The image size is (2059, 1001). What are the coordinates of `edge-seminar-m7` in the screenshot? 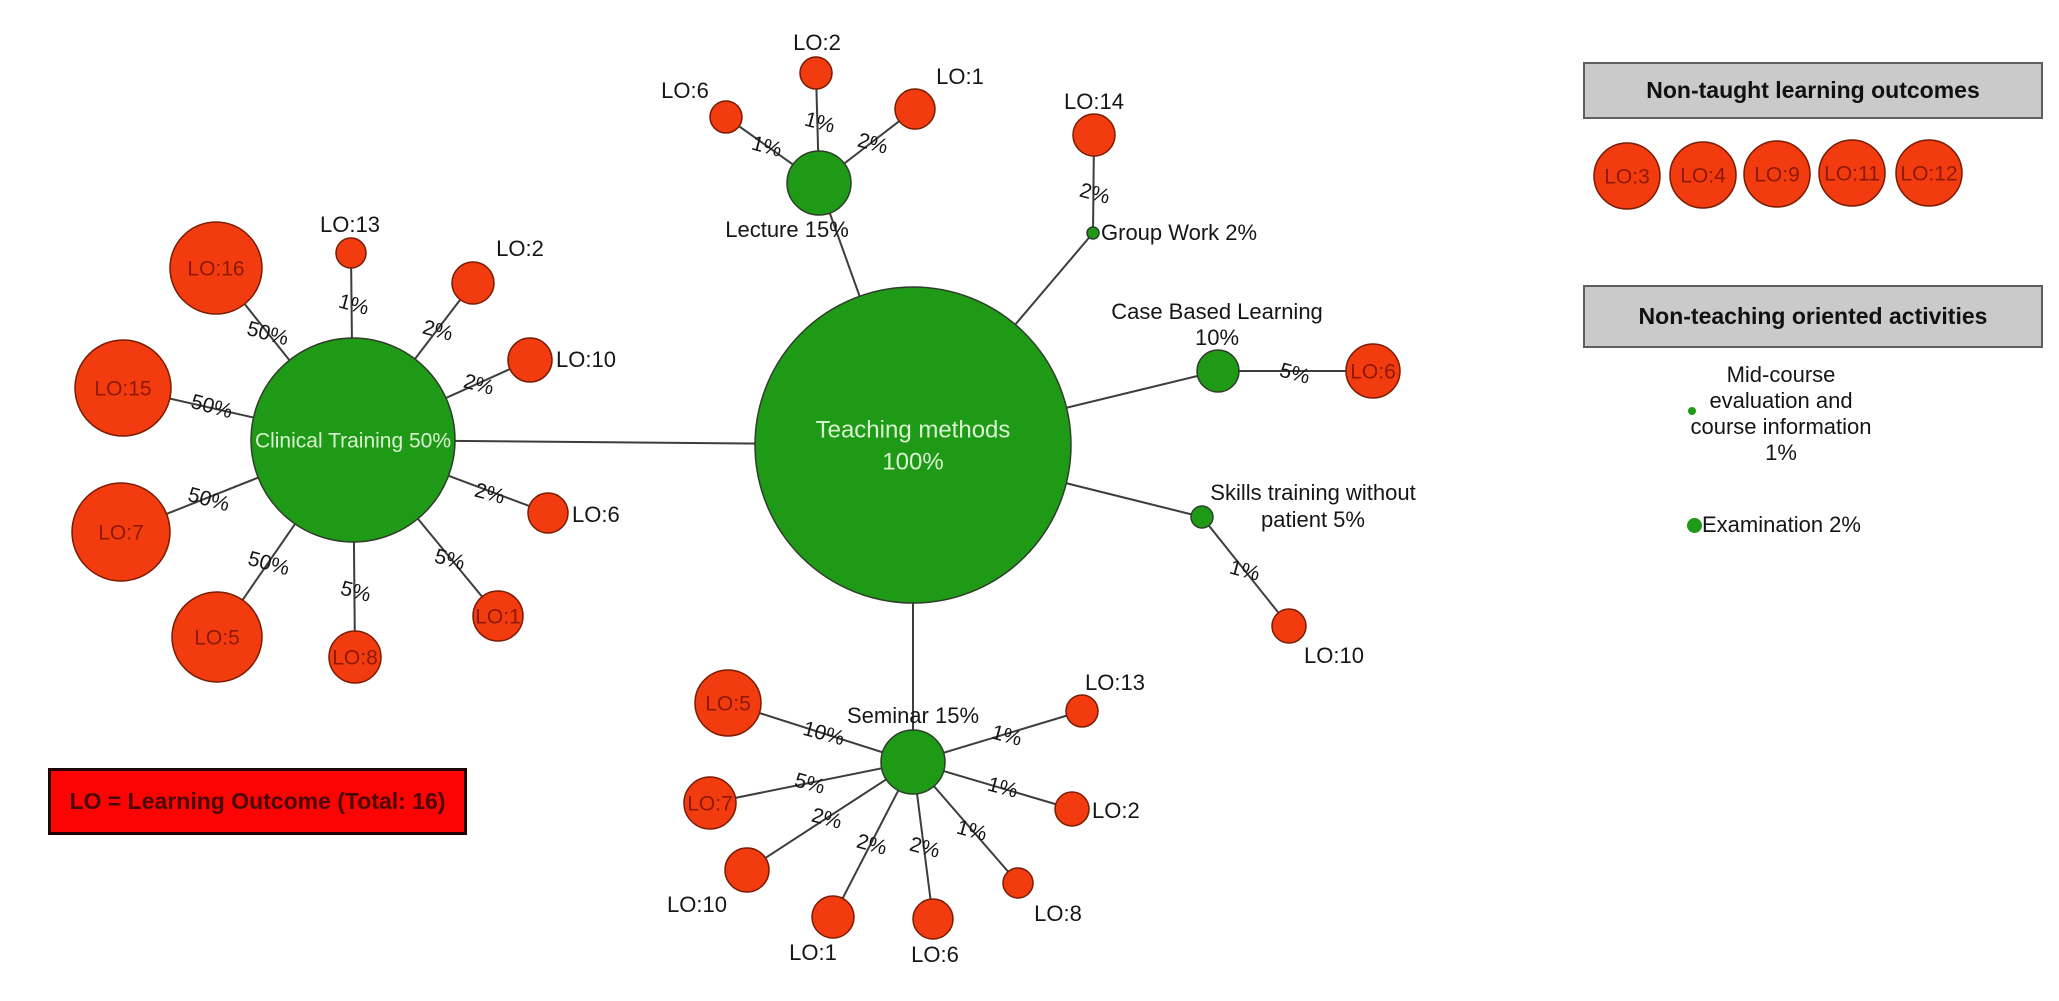 It's located at (811, 782).